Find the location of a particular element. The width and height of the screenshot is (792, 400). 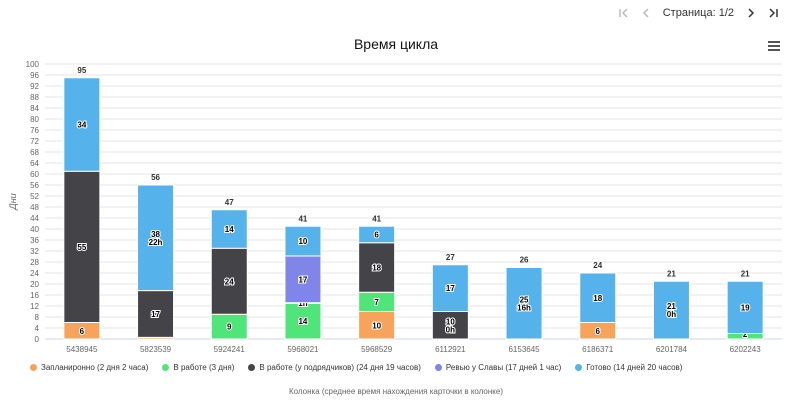

legend-item: Ревью у Славы (17 дней 1 час) is located at coordinates (498, 367).